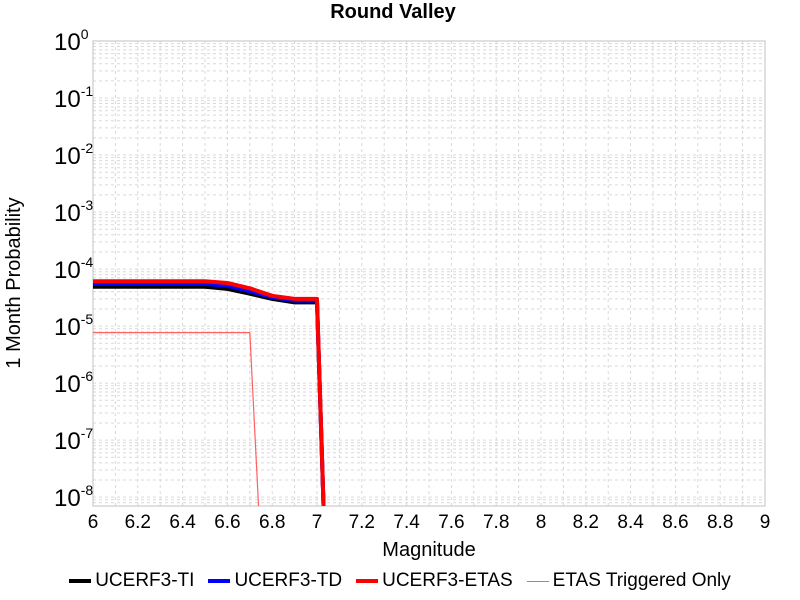 The height and width of the screenshot is (600, 800). Describe the element at coordinates (73, 326) in the screenshot. I see `y-tick-label: 10⁻⁵` at that location.